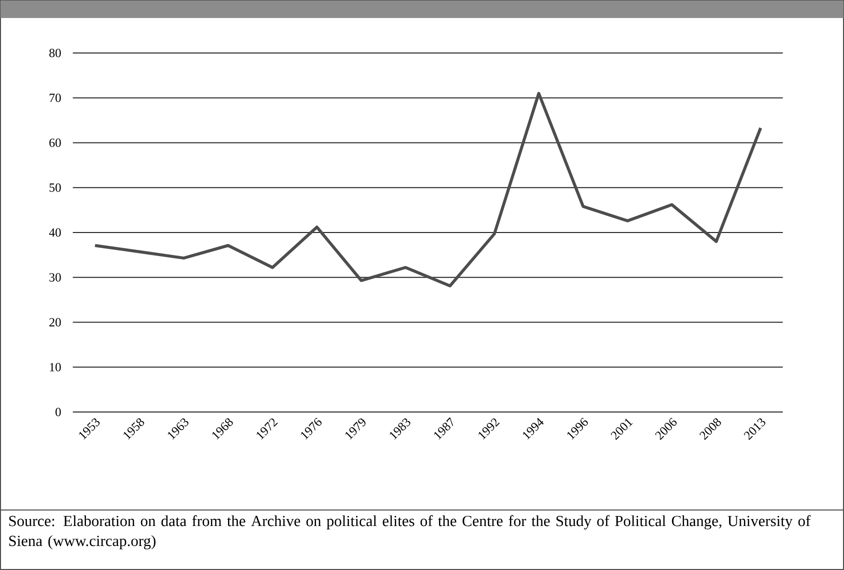 Image resolution: width=844 pixels, height=570 pixels. Describe the element at coordinates (489, 429) in the screenshot. I see `x-tick-label: 1992` at that location.